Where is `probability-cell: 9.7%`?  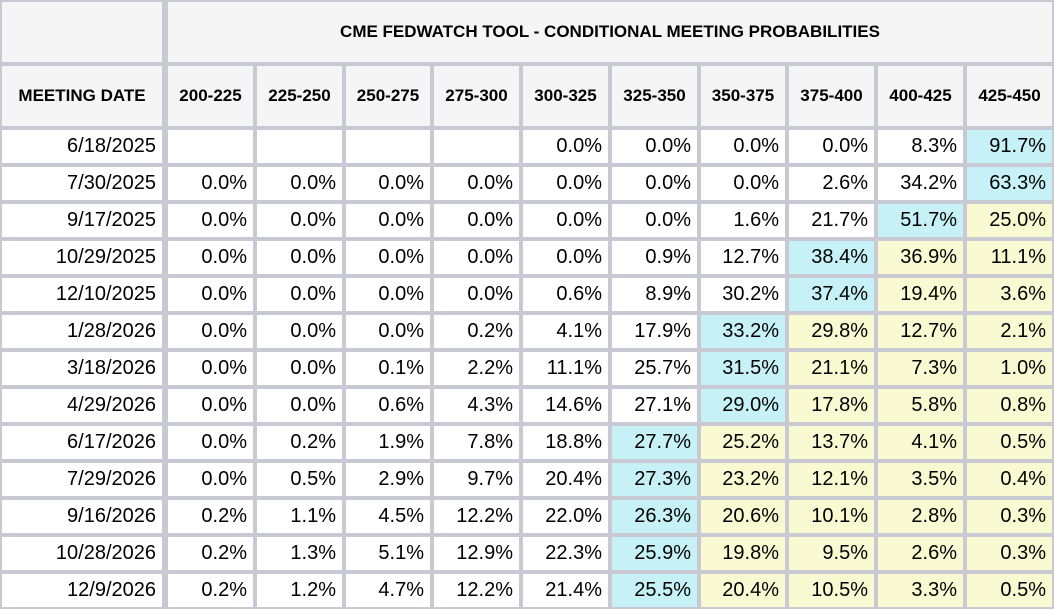 probability-cell: 9.7% is located at coordinates (476, 479).